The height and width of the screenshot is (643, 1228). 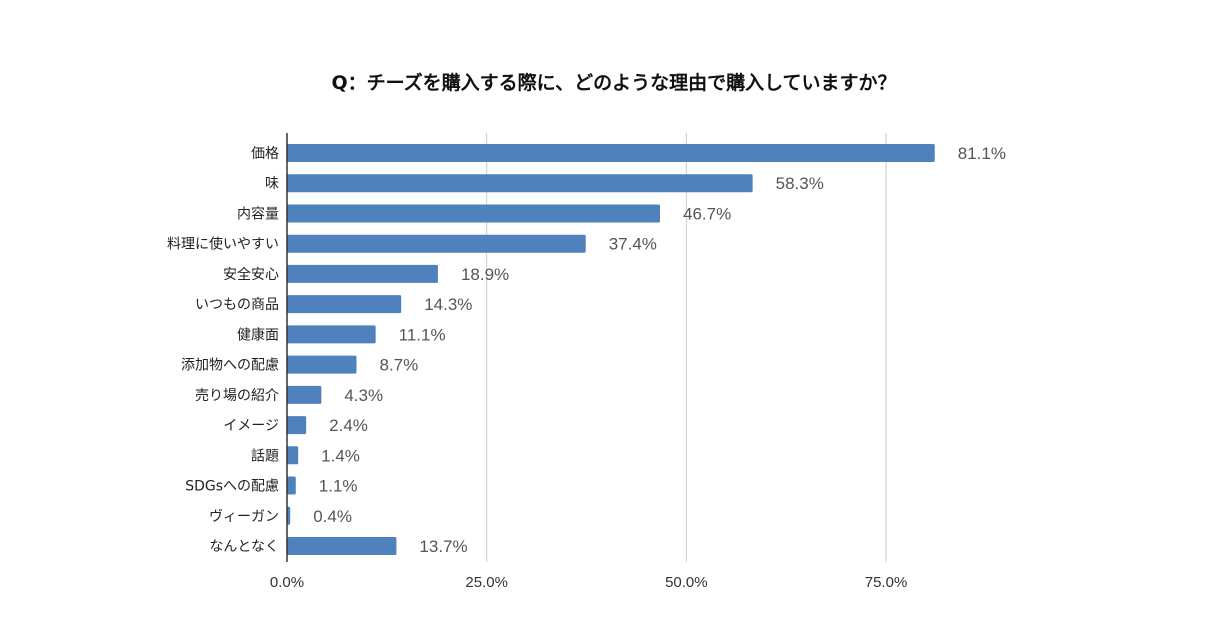 What do you see at coordinates (707, 213) in the screenshot?
I see `value-label: 46.7%` at bounding box center [707, 213].